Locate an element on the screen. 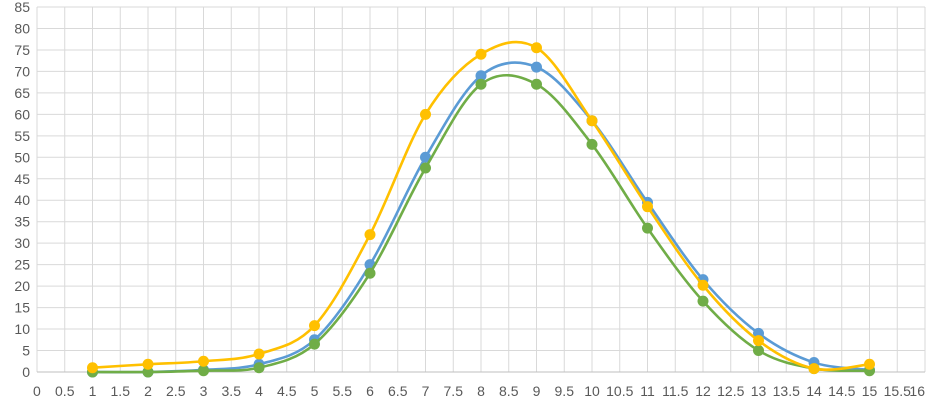  x-tick-label: 5.5 is located at coordinates (343, 391).